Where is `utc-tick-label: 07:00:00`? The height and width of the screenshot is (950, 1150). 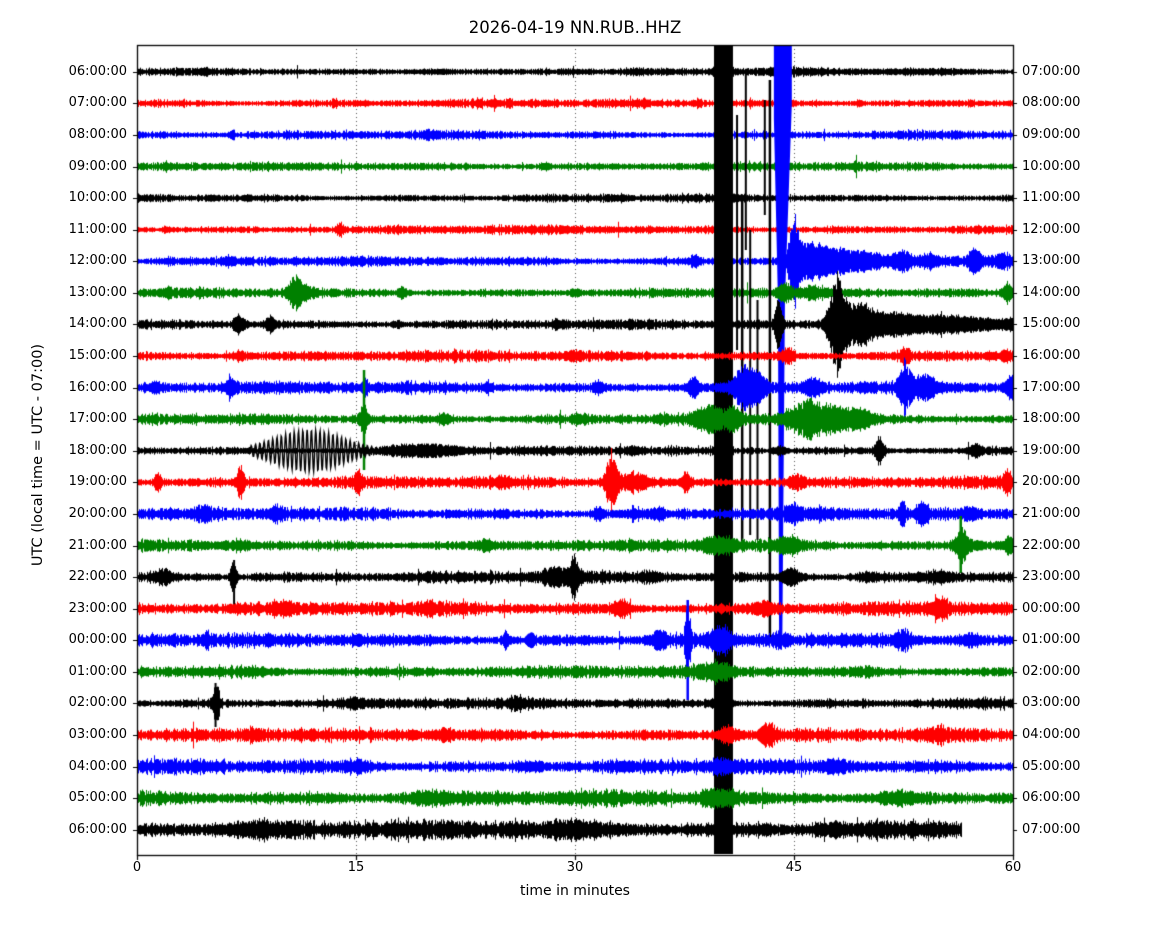
utc-tick-label: 07:00:00 is located at coordinates (97, 103).